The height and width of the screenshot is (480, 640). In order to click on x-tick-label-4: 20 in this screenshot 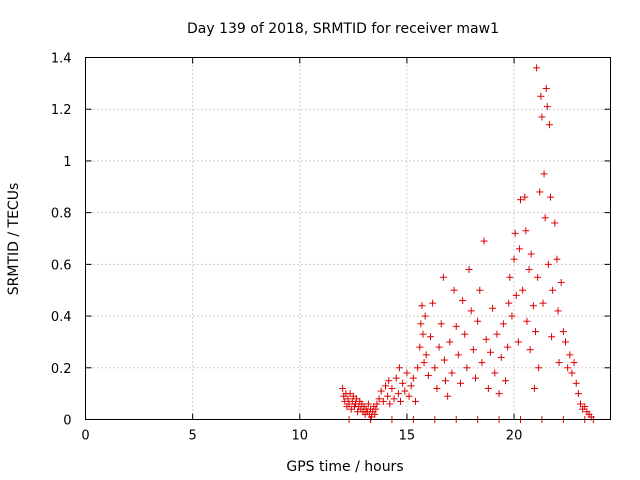, I will do `click(514, 436)`.